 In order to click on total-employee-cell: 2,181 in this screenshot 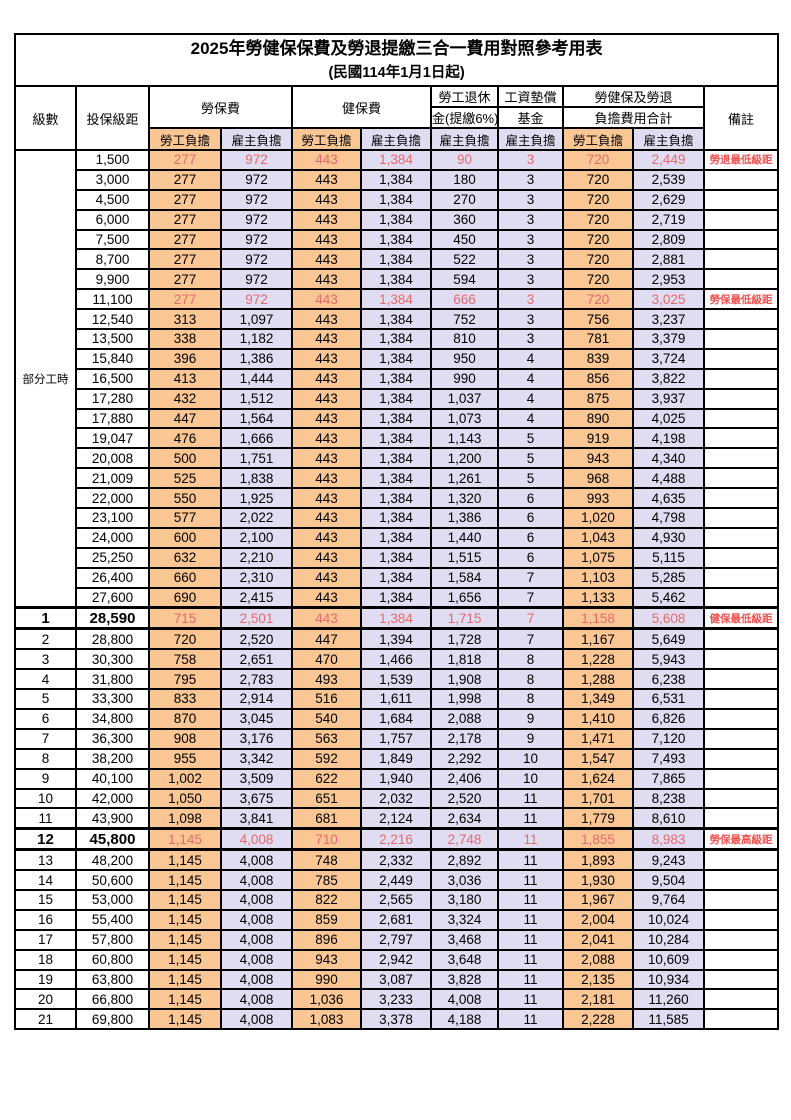, I will do `click(598, 999)`.